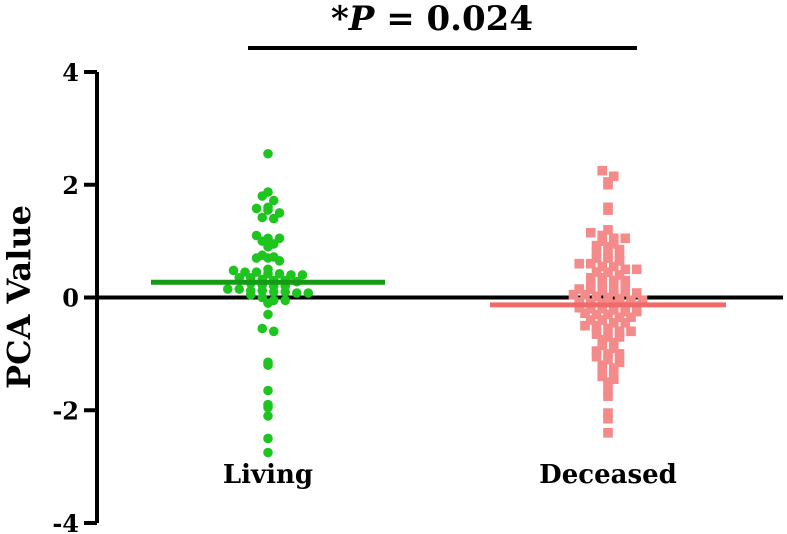 The width and height of the screenshot is (787, 534). Describe the element at coordinates (65, 410) in the screenshot. I see `y-tick-label: -2` at that location.